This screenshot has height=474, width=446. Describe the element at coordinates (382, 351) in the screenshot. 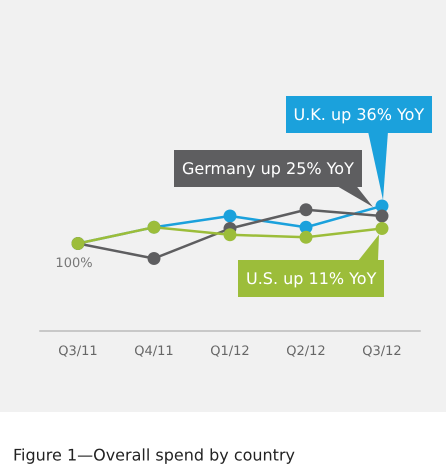

I see `x-tick-label: Q3/12` at that location.